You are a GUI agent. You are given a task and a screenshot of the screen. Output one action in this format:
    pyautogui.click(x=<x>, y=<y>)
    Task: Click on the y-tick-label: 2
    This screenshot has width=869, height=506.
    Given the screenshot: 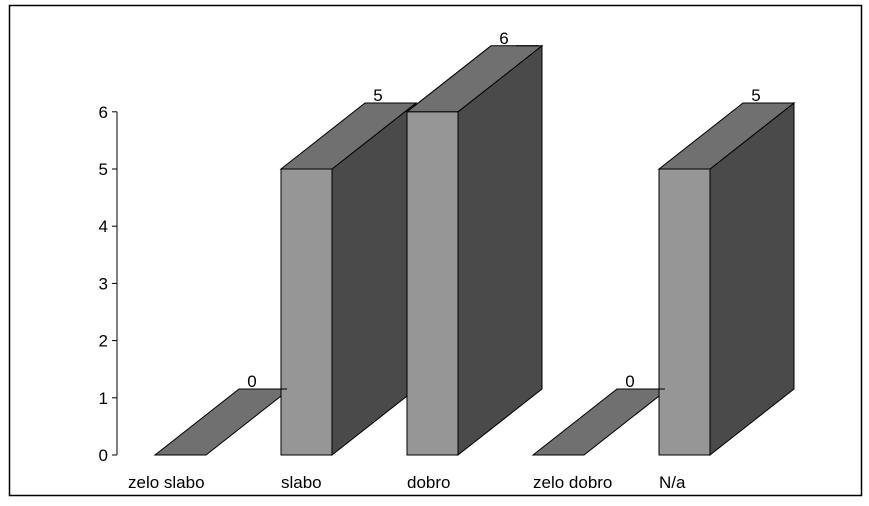 What is the action you would take?
    pyautogui.click(x=103, y=341)
    